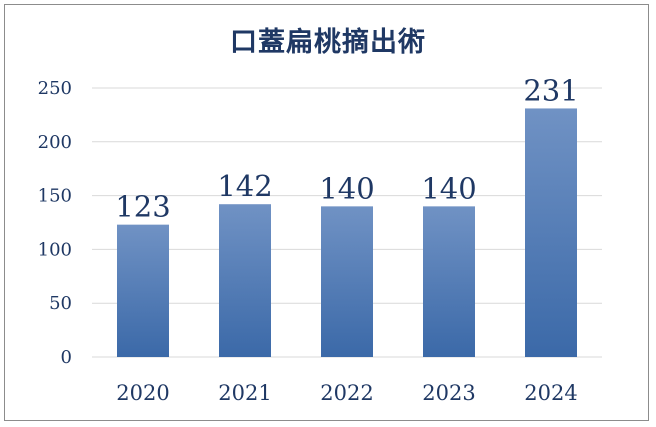 This screenshot has width=656, height=427. What do you see at coordinates (55, 249) in the screenshot?
I see `y-tick-label: 100` at bounding box center [55, 249].